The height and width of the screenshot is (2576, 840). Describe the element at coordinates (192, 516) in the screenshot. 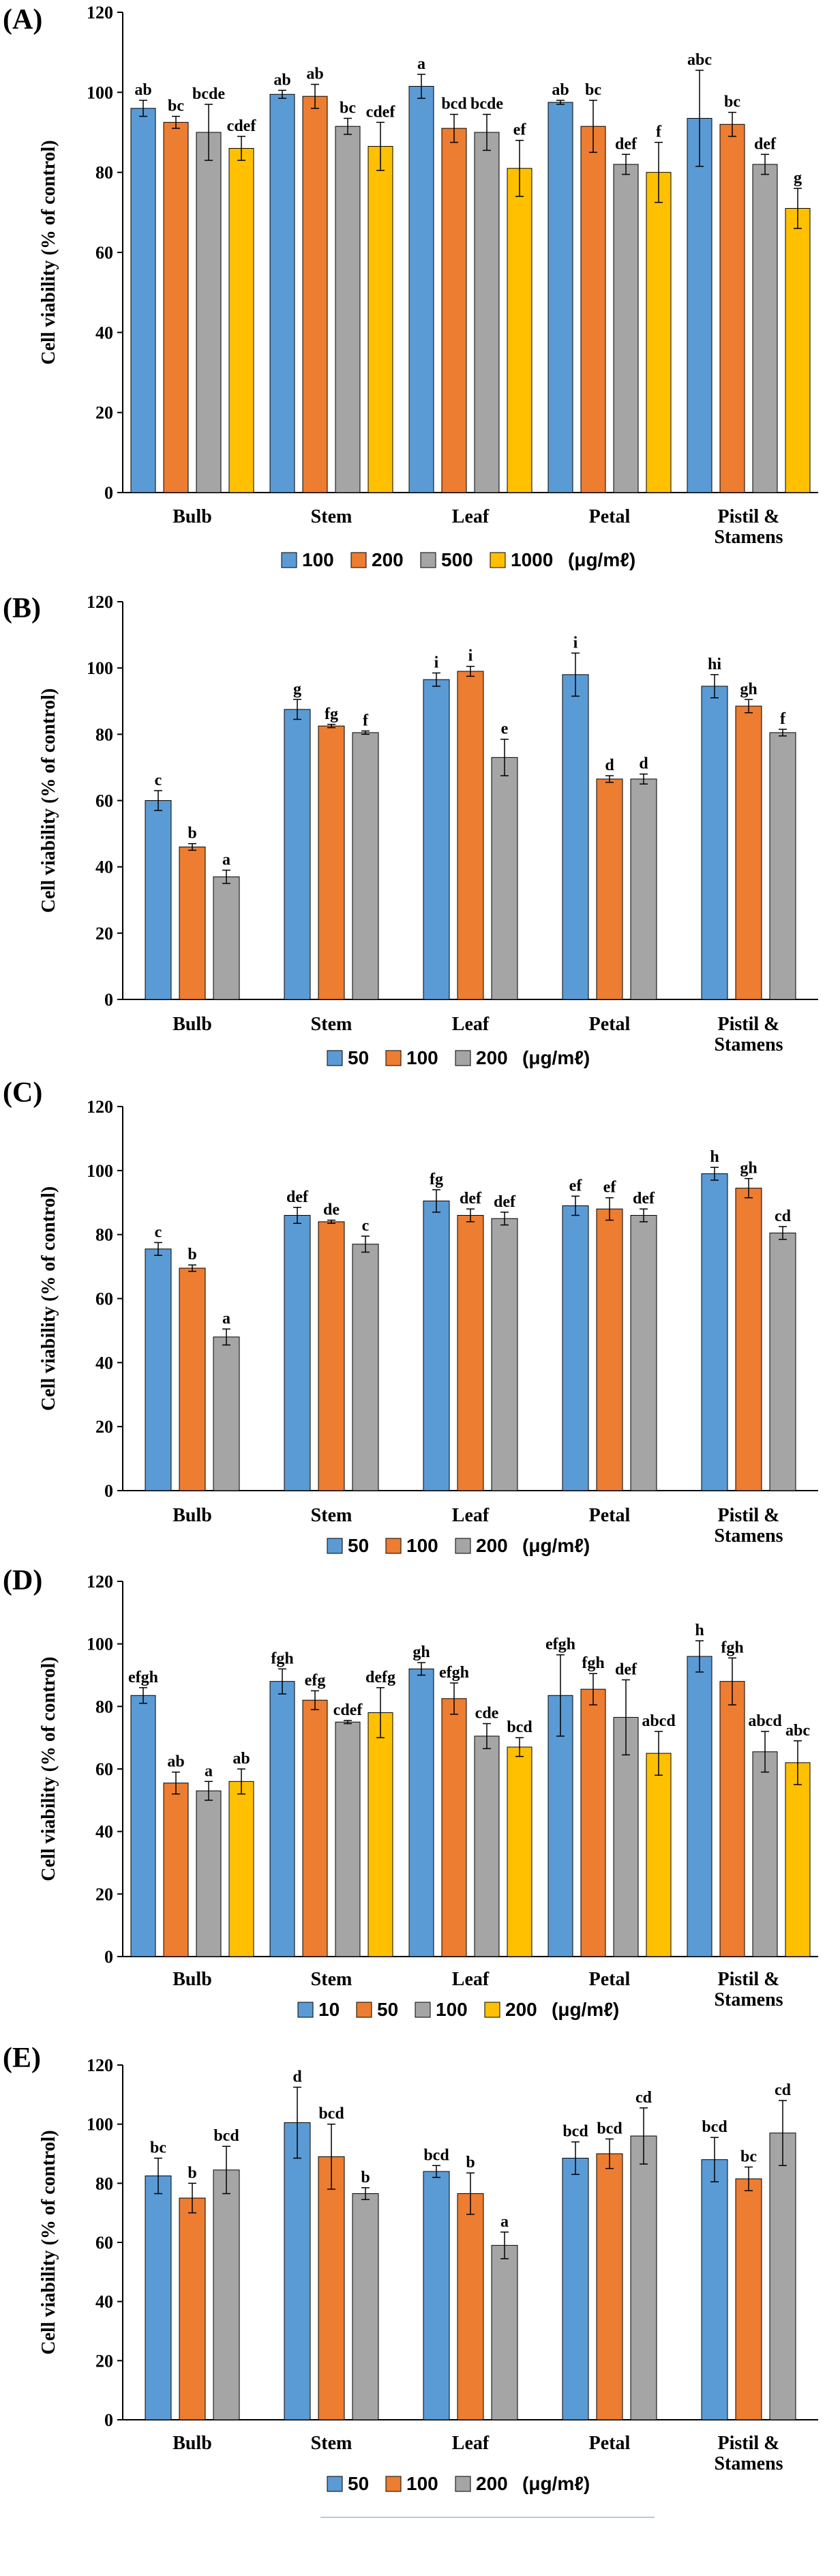

I see `category-label: Bulb` at that location.